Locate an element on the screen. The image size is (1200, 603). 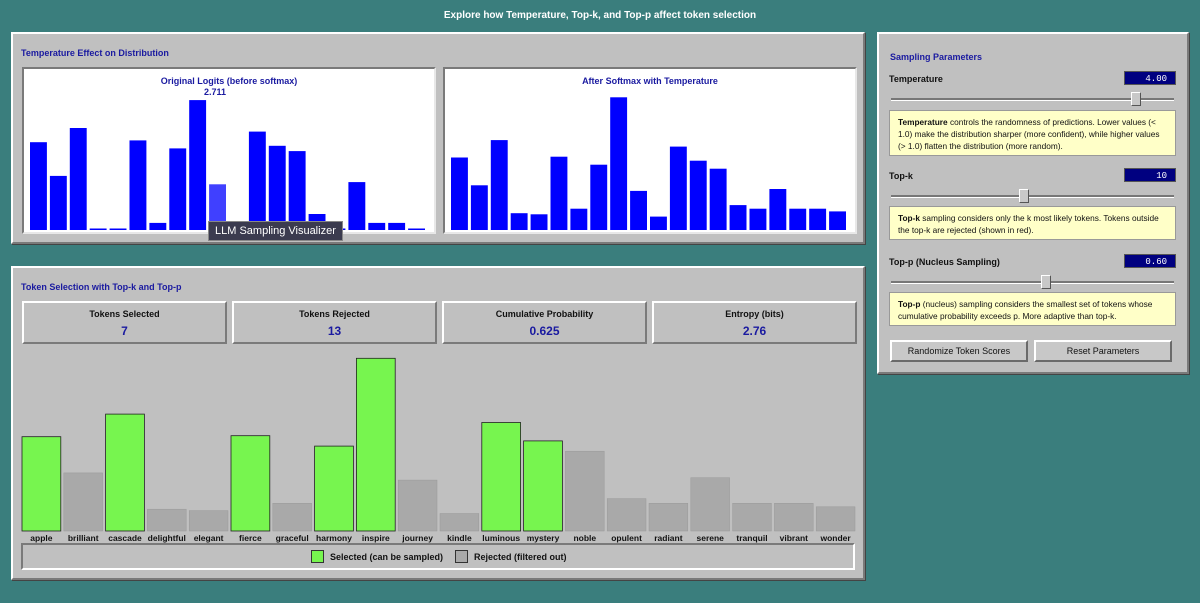
fierce-token-bar is located at coordinates (250, 483).